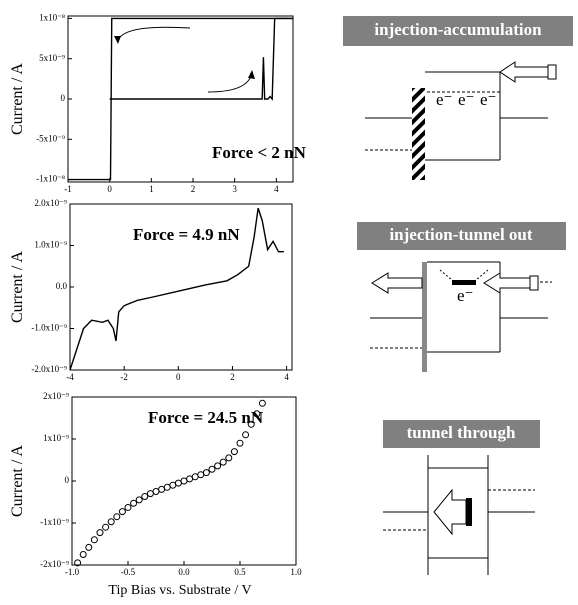 This screenshot has width=578, height=605. Describe the element at coordinates (52, 17) in the screenshot. I see `y-tick-label: 1x10⁻⁸` at that location.